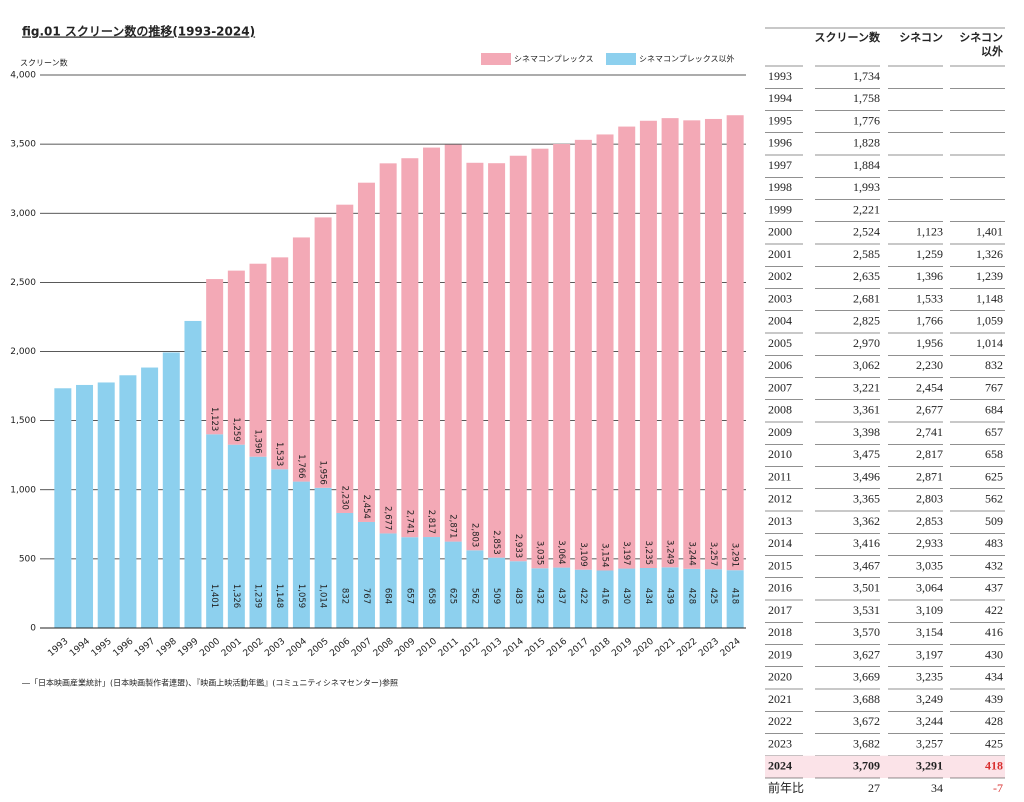  Describe the element at coordinates (929, 677) in the screenshot. I see `cell: 3,235` at that location.